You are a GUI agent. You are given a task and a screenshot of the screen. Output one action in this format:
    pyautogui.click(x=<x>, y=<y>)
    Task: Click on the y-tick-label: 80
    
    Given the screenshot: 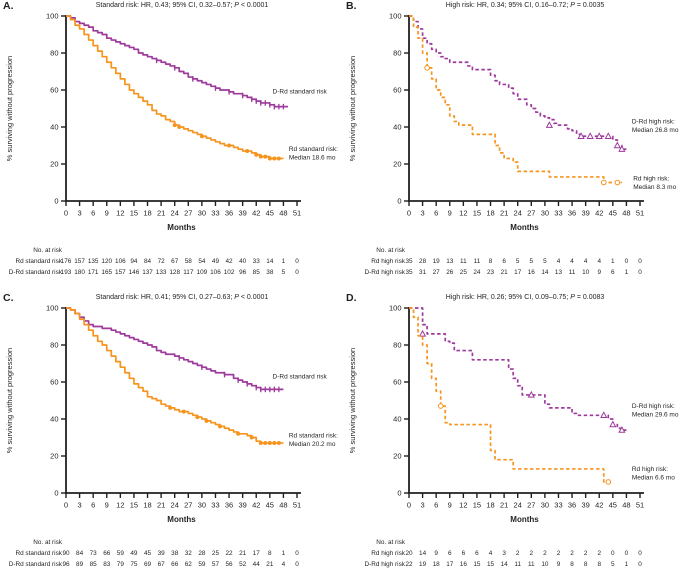 What is the action you would take?
    pyautogui.click(x=54, y=345)
    